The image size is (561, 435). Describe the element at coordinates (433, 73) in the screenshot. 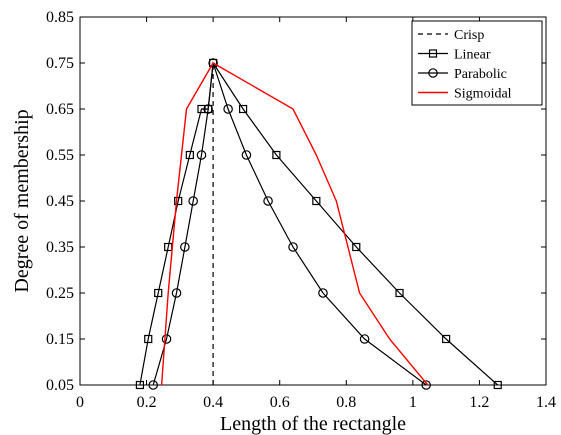

I see `legend-parabolic-marker` at that location.